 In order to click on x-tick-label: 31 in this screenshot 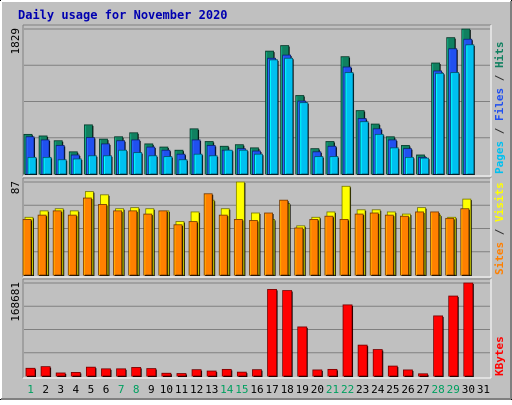, I will do `click(483, 389)`.